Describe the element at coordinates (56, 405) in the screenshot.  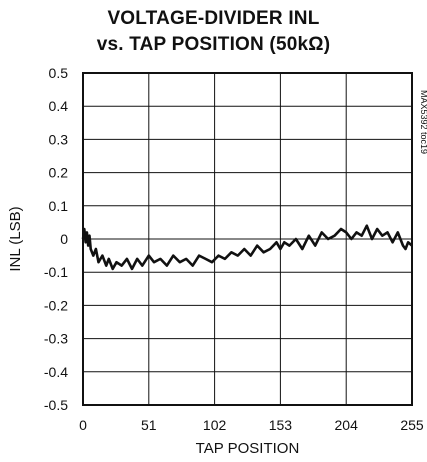
I see `y-tick-label: -0.5` at that location.